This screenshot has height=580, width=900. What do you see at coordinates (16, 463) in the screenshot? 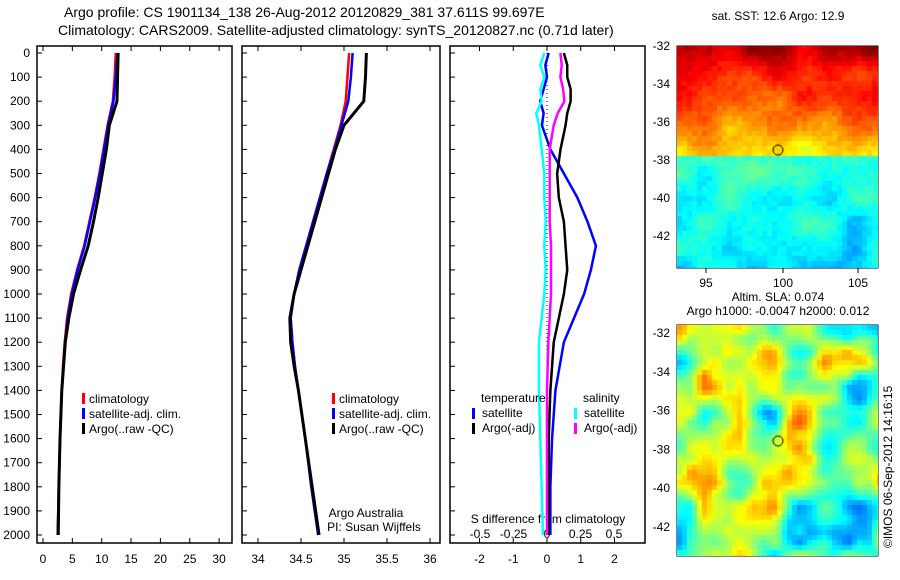
I see `depth-tick-label: 1700` at bounding box center [16, 463].